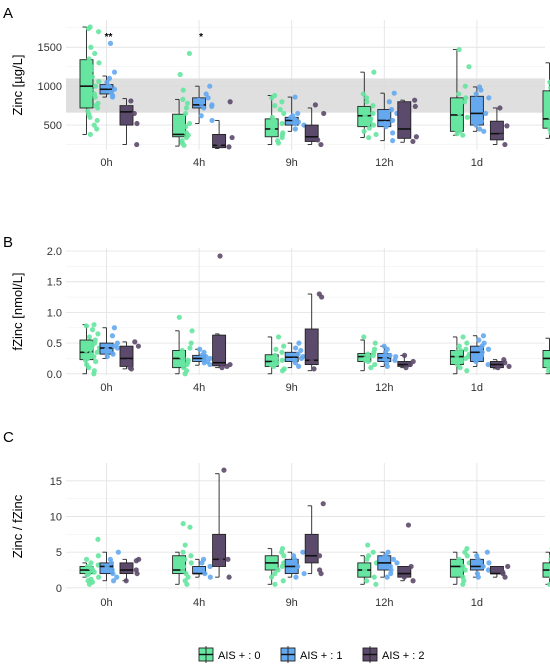 The image size is (550, 667). Describe the element at coordinates (199, 603) in the screenshot. I see `x-tick-label: 4h` at that location.